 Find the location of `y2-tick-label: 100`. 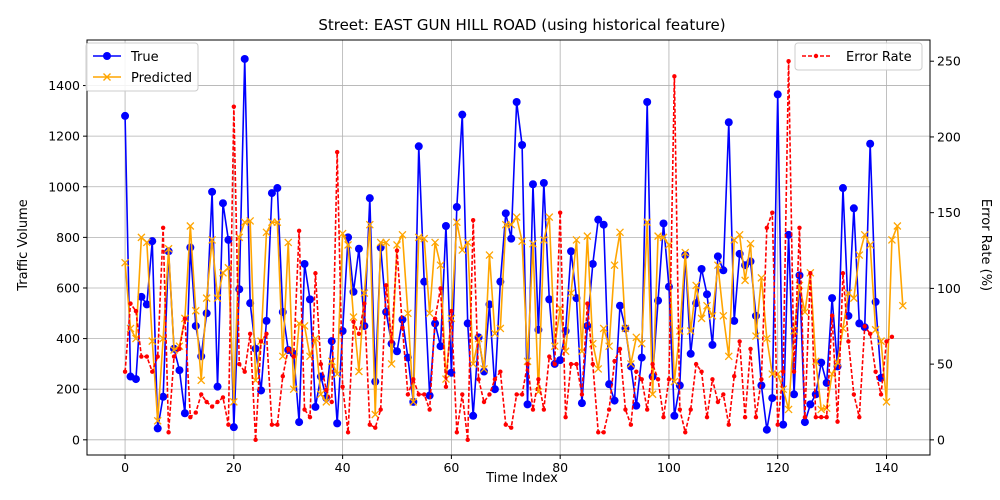

y2-tick-label: 100 is located at coordinates (949, 288).